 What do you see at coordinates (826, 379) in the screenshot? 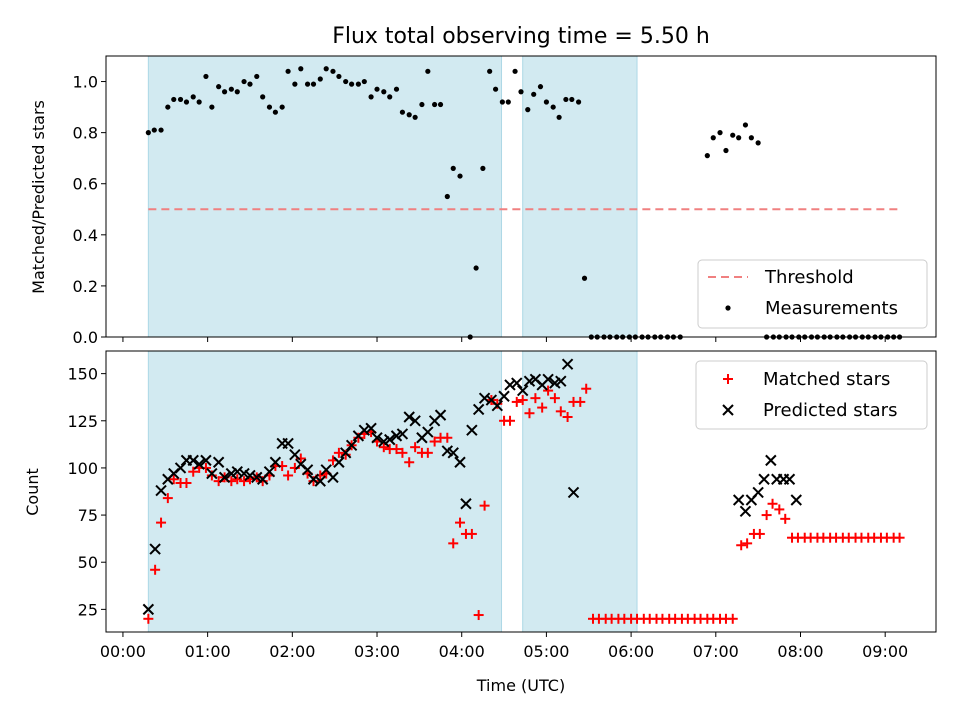
I see `legend-matched-label: Matched stars` at bounding box center [826, 379].